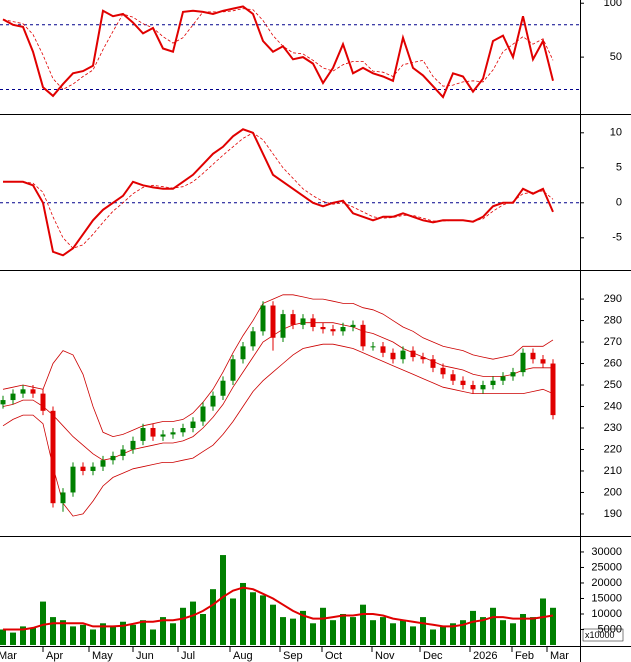 The width and height of the screenshot is (631, 662). I want to click on y-tick-label: 190, so click(613, 514).